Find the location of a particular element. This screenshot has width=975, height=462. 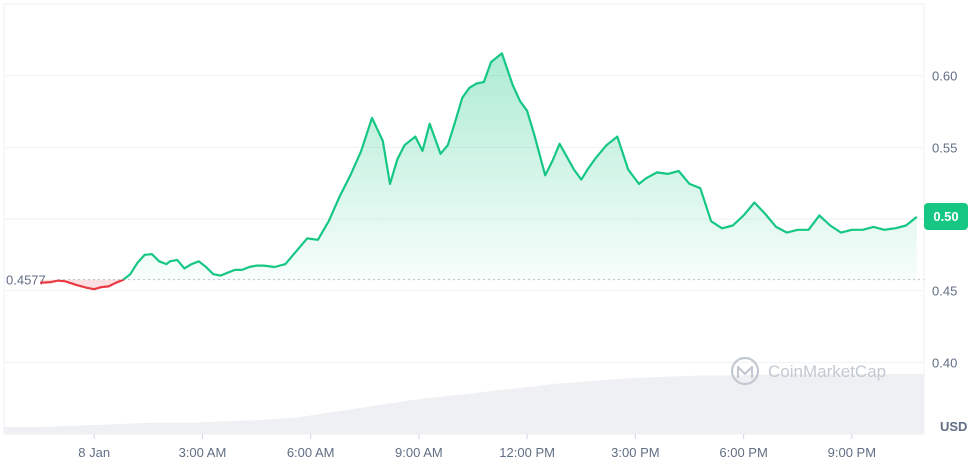

y-tick-label: 0.55 is located at coordinates (944, 147).